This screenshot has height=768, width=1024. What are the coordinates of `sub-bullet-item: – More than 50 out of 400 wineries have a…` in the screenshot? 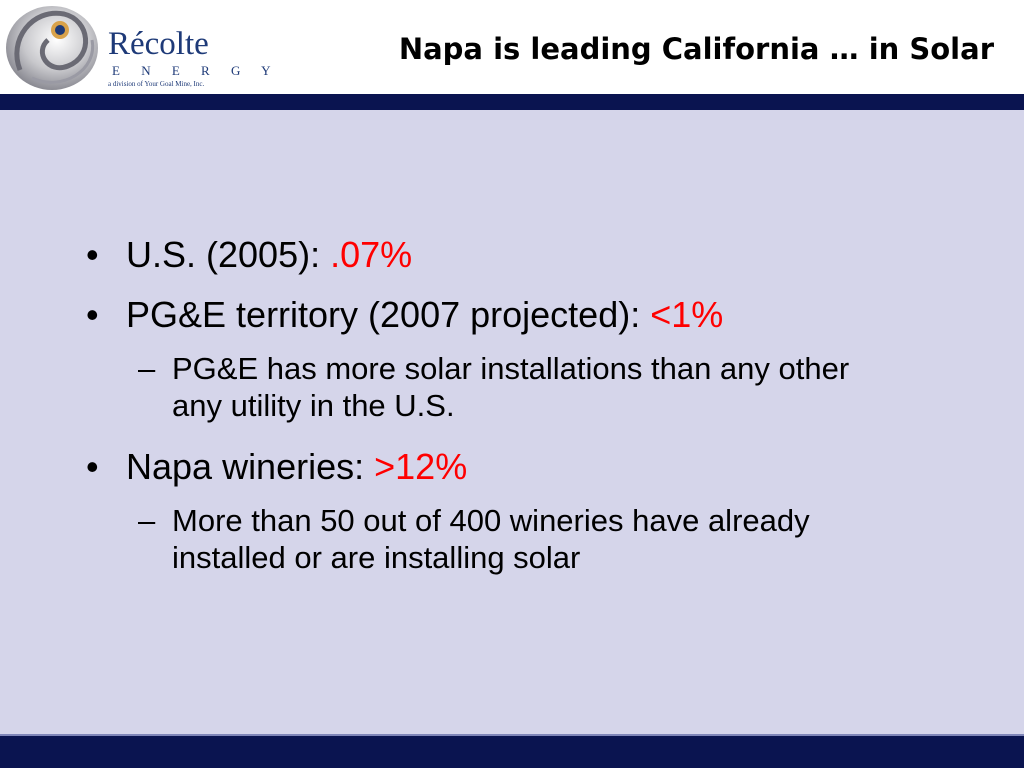 It's located at (489, 539).